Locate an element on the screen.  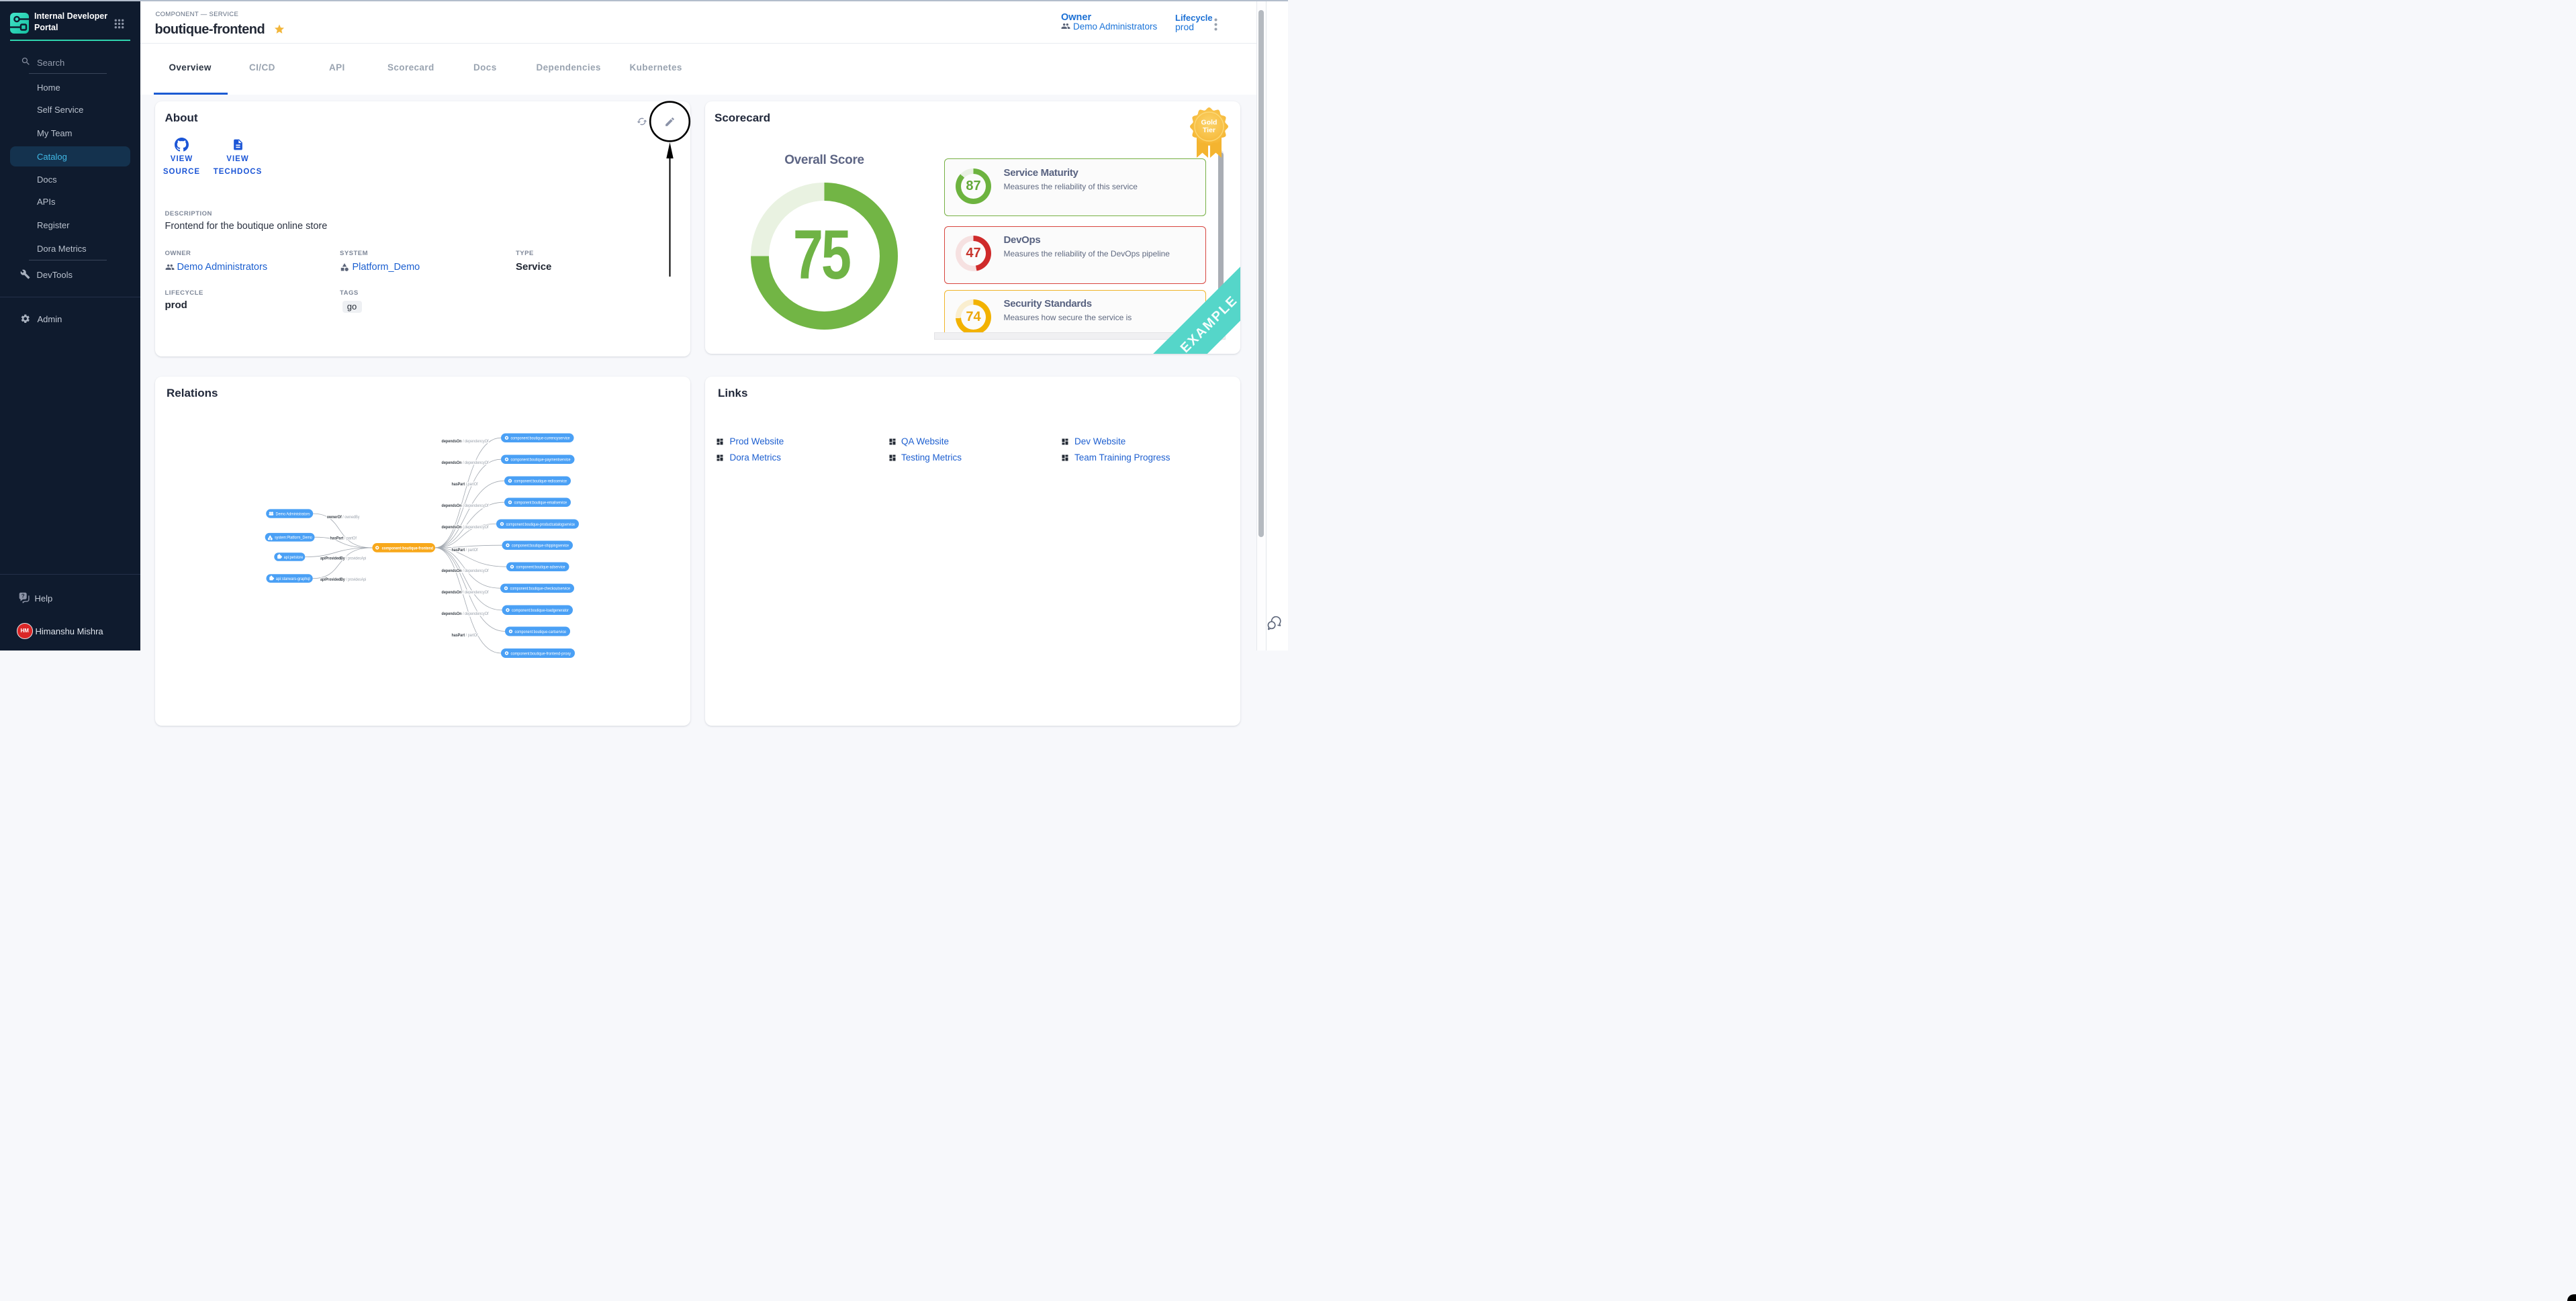
svg-text:component:boutique-currencyser: component:boutique-currencyservice is located at coordinates (539, 438).